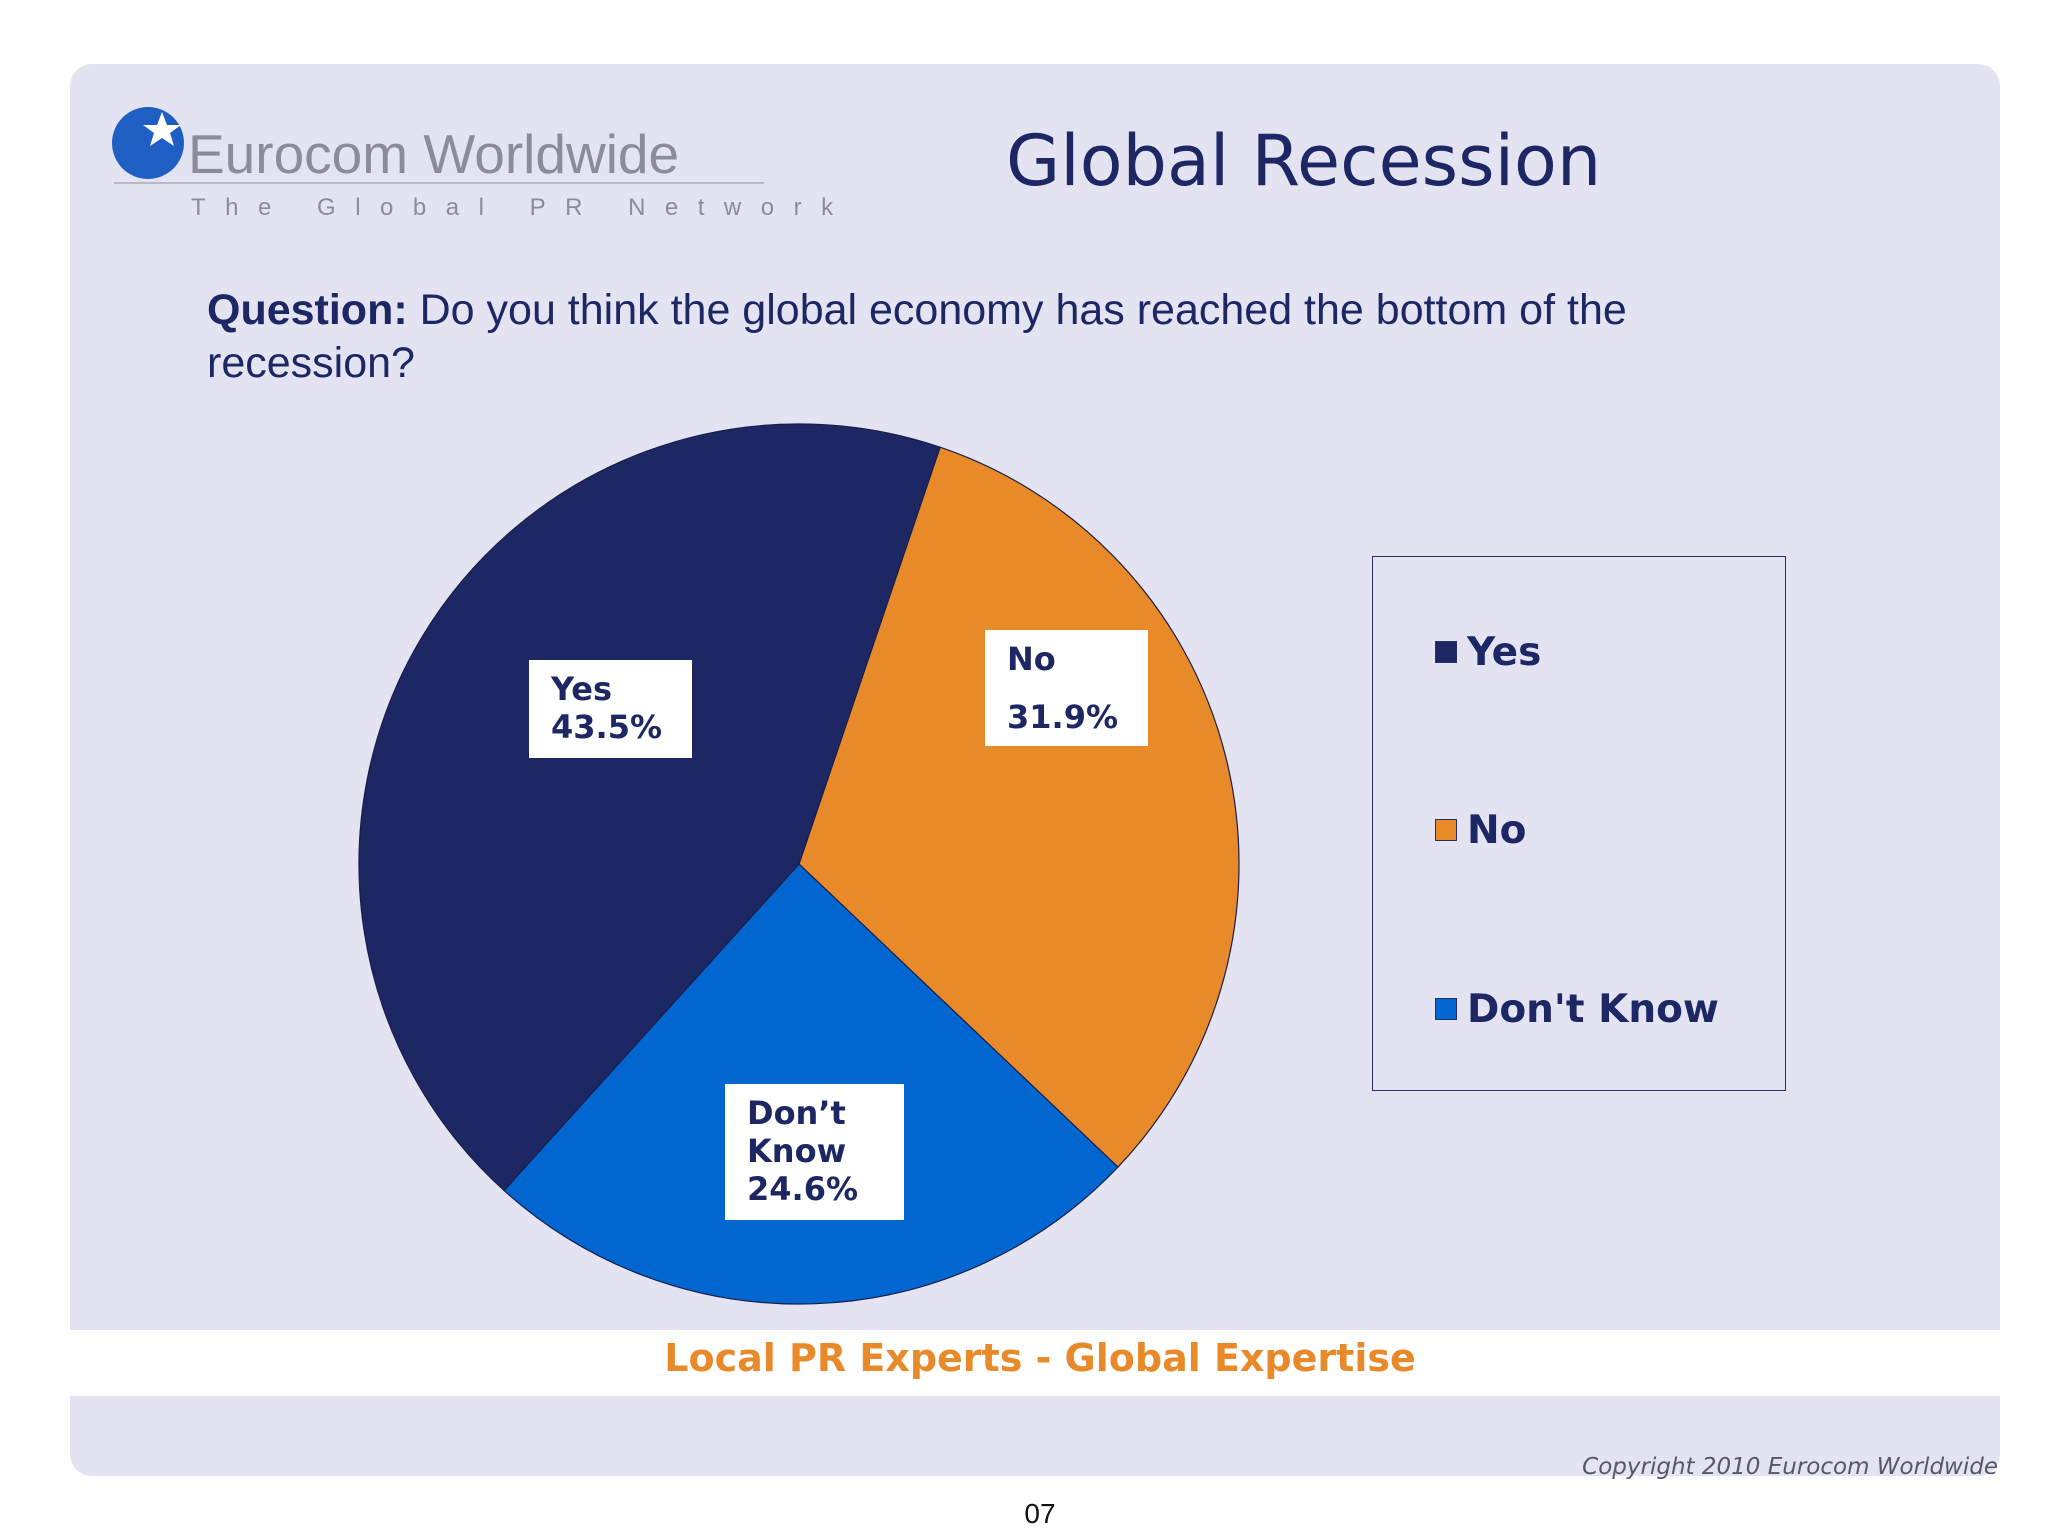  Describe the element at coordinates (649, 807) in the screenshot. I see `pie-slice-yes` at that location.